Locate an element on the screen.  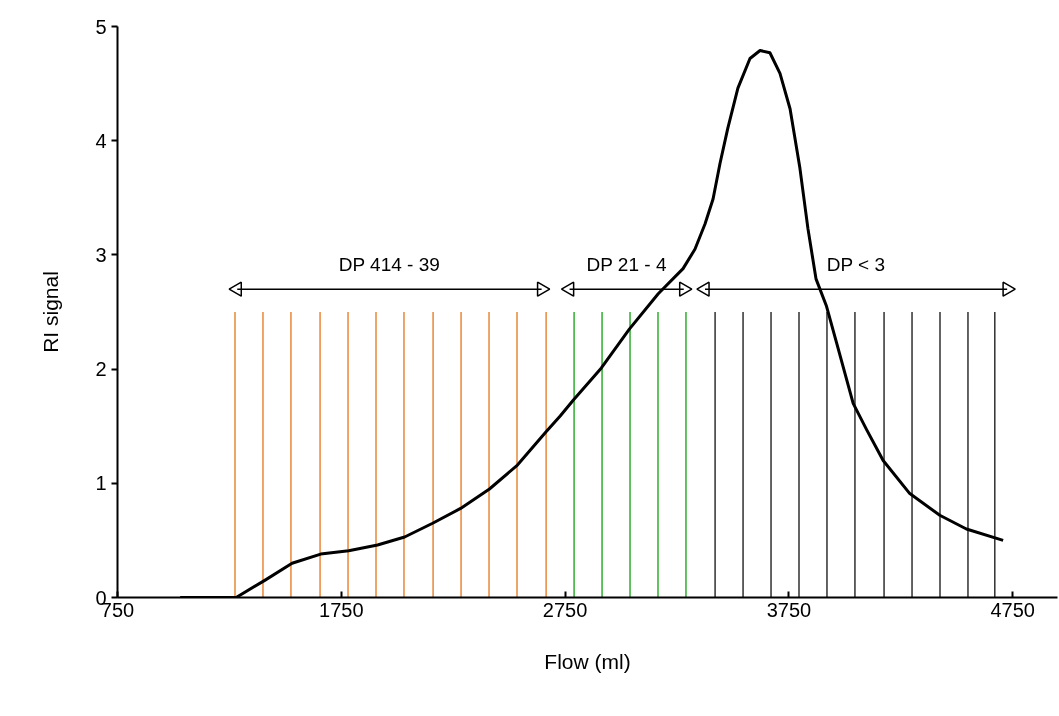
y-axis-title: RI signal is located at coordinates (51, 312).